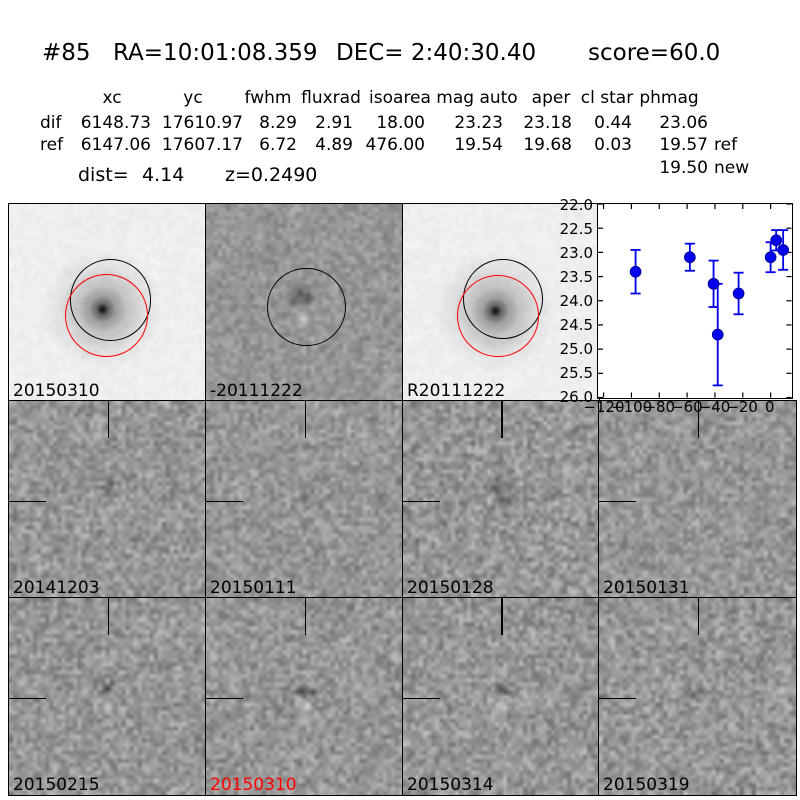  Describe the element at coordinates (450, 784) in the screenshot. I see `cutout-date-label: 20150314` at that location.